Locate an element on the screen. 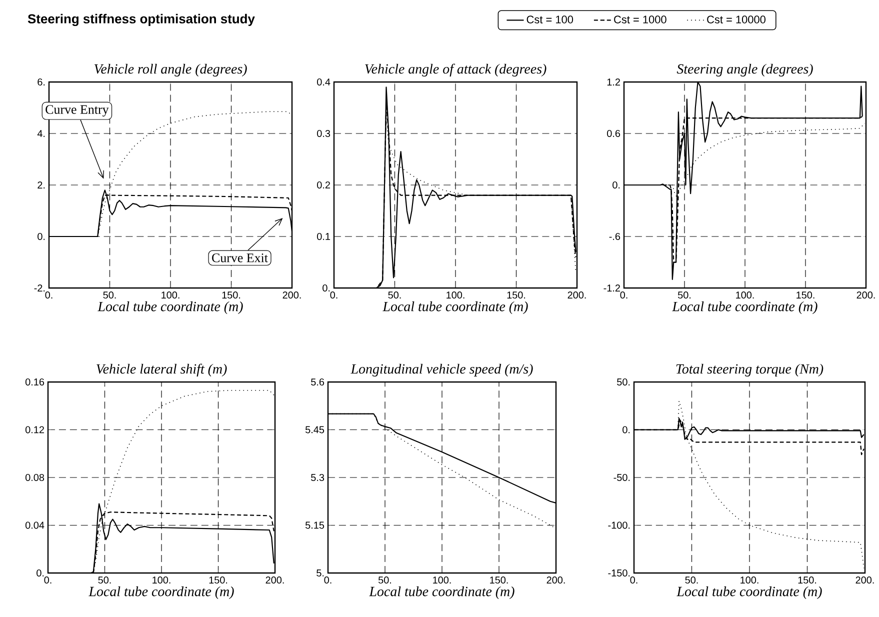 Image resolution: width=879 pixels, height=617 pixels. y-tick-label: 0.4 is located at coordinates (323, 82).